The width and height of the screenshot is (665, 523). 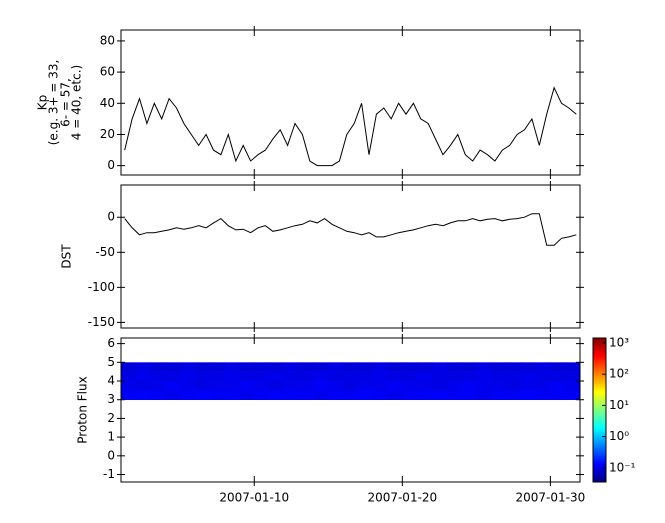 What do you see at coordinates (402, 498) in the screenshot?
I see `x-tick-label: 2007-01-20` at bounding box center [402, 498].